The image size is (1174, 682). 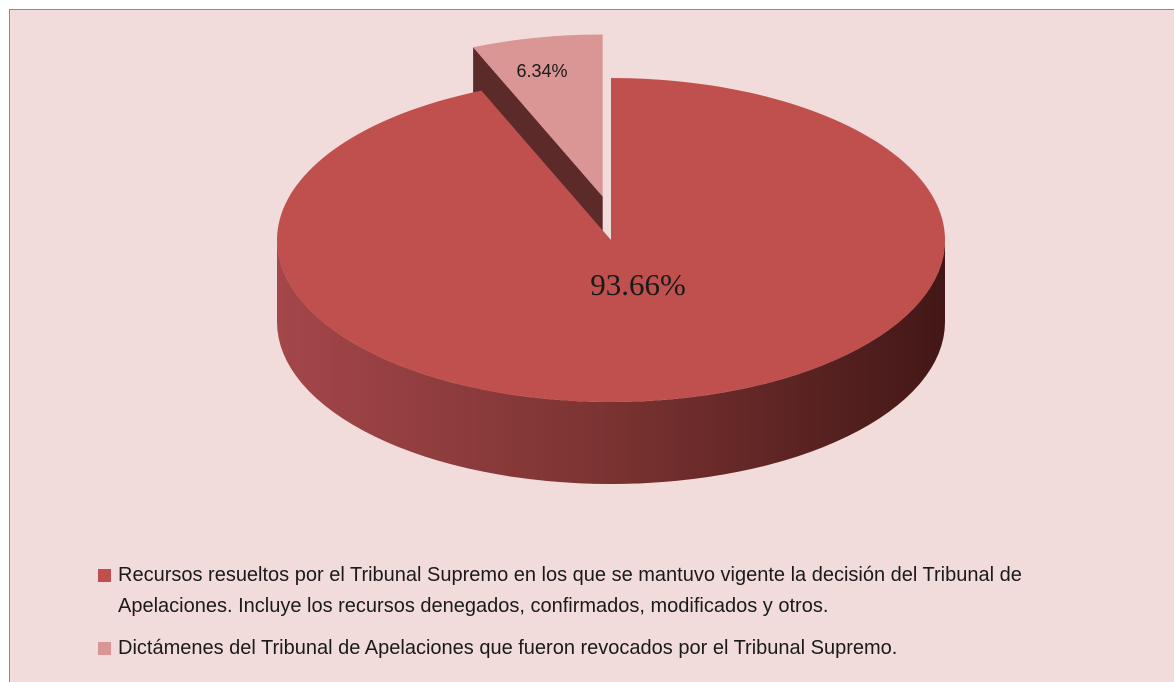 What do you see at coordinates (638, 284) in the screenshot?
I see `data-label: 93.66%` at bounding box center [638, 284].